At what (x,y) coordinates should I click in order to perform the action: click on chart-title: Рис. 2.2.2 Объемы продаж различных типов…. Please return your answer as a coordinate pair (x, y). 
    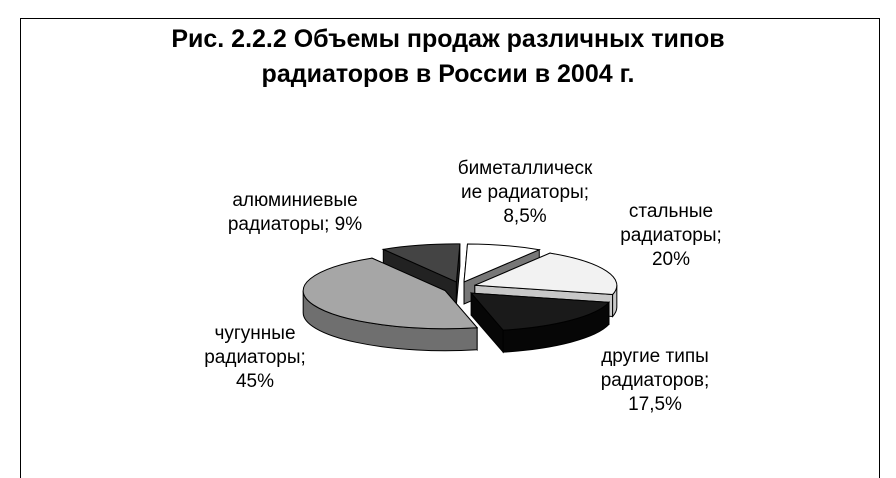
    Looking at the image, I should click on (448, 57).